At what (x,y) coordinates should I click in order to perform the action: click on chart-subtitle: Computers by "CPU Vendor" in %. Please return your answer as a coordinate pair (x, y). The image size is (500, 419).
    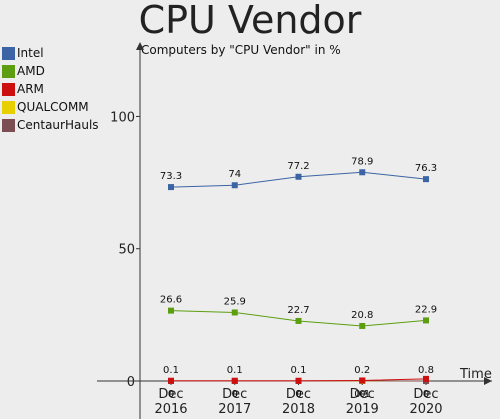
    Looking at the image, I should click on (241, 50).